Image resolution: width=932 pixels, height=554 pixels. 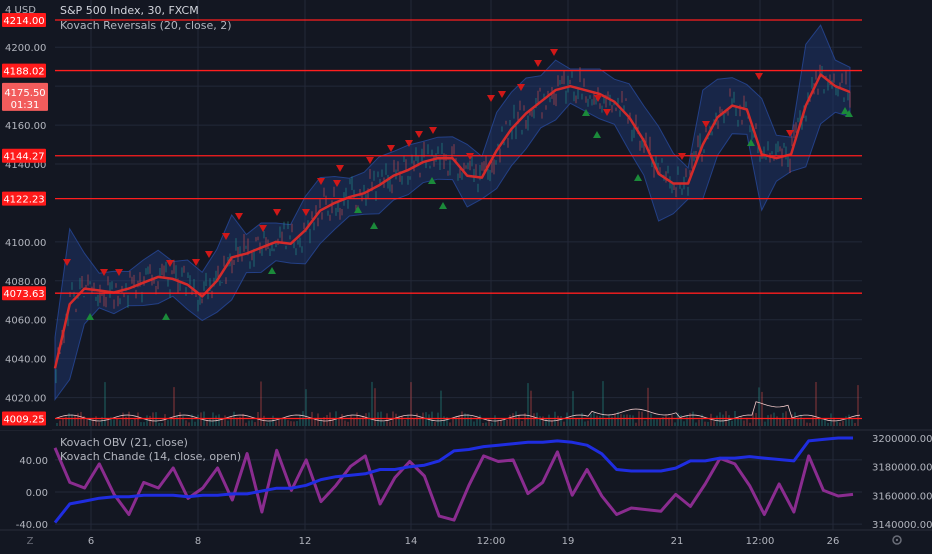 I want to click on level-price-label: 4122.23, so click(x=23, y=200).